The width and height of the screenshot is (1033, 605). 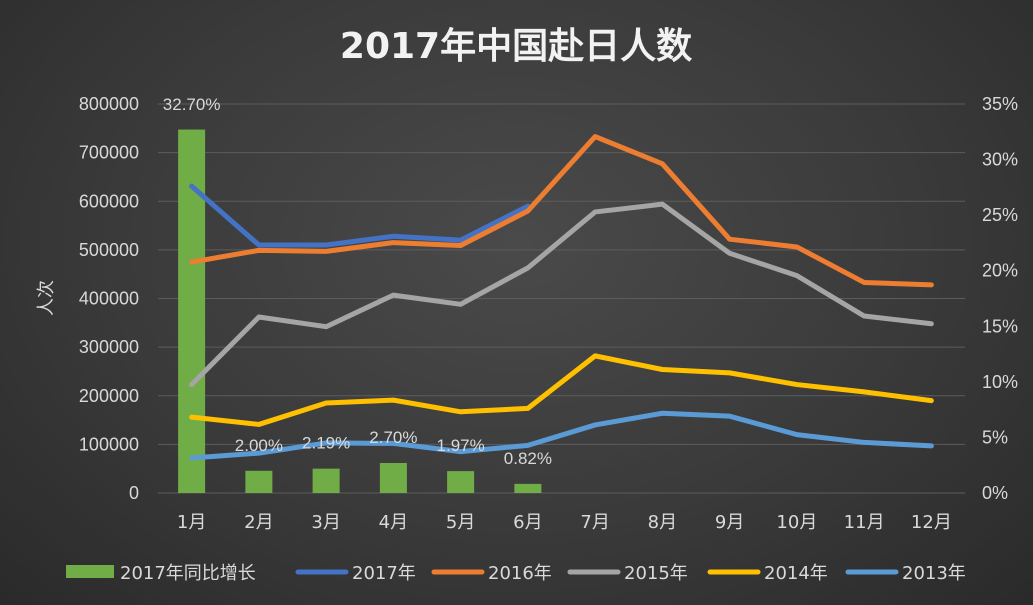 I want to click on x-tick-label: 8月, so click(x=662, y=522).